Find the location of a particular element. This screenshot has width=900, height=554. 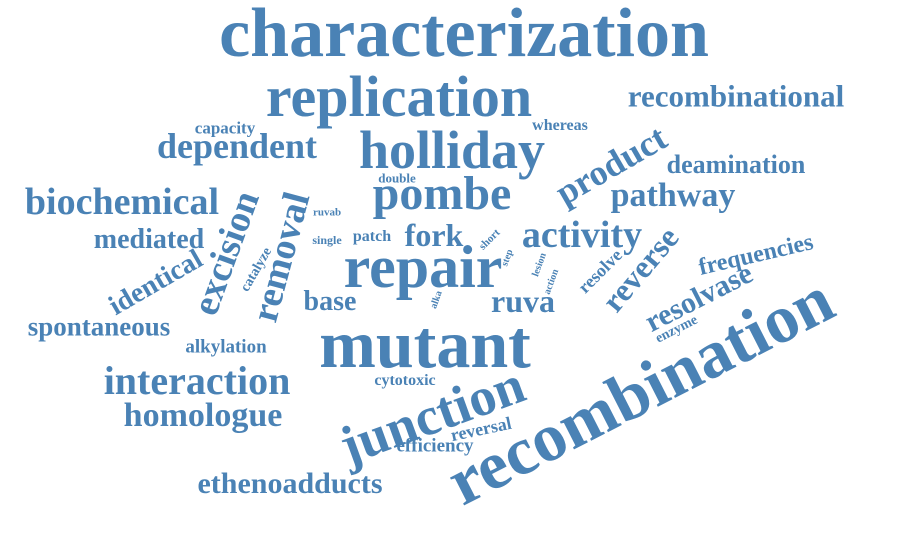

word-double: double is located at coordinates (397, 178).